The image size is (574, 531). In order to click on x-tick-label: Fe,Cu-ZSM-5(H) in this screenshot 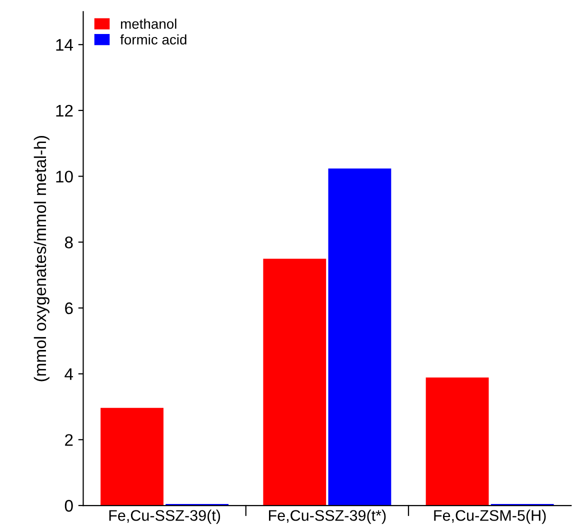, I will do `click(490, 517)`.